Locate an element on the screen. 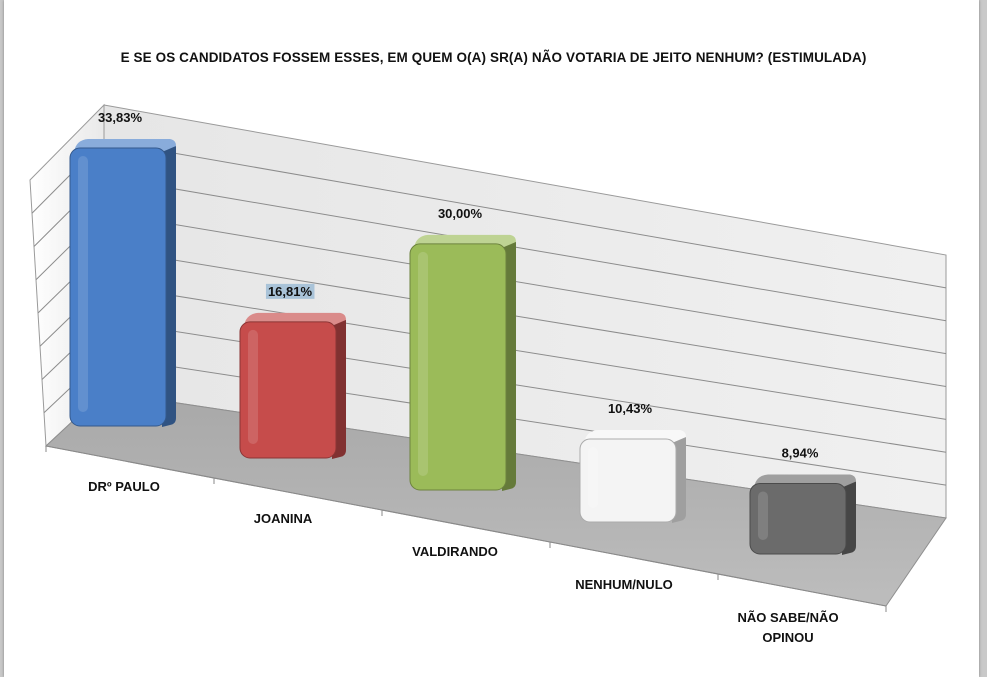 The width and height of the screenshot is (987, 677). value-label: 10,43% is located at coordinates (630, 408).